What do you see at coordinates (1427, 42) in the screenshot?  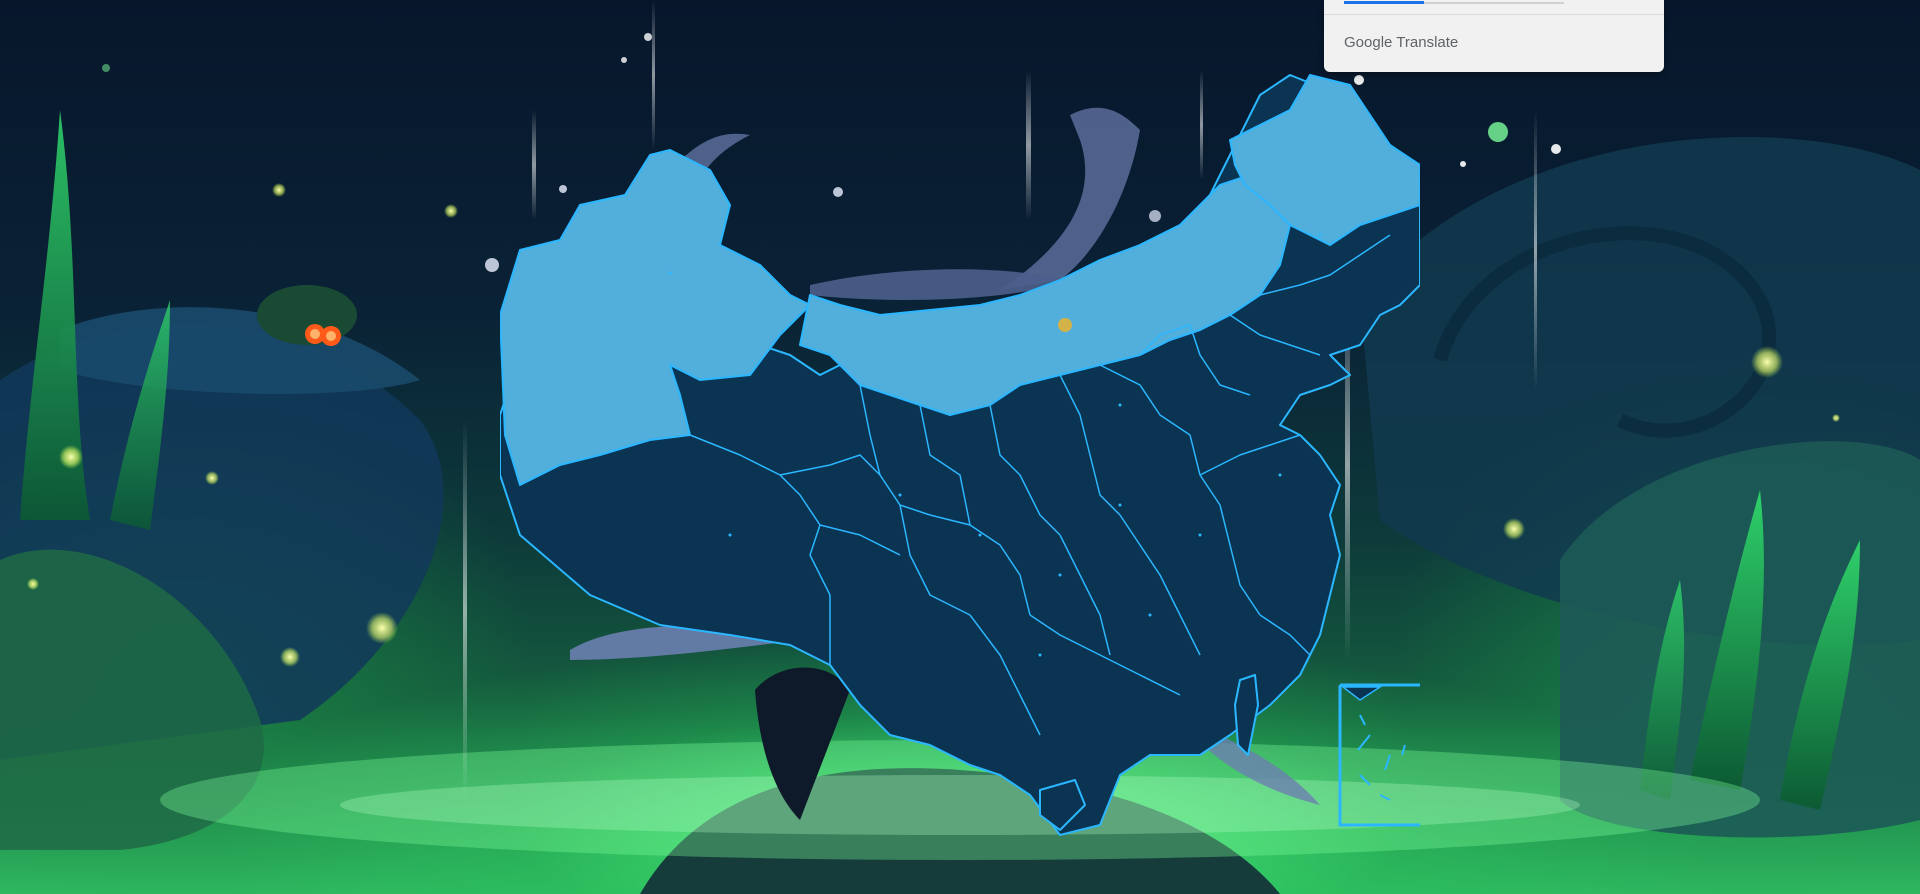 I see `translate-label: Translate` at bounding box center [1427, 42].